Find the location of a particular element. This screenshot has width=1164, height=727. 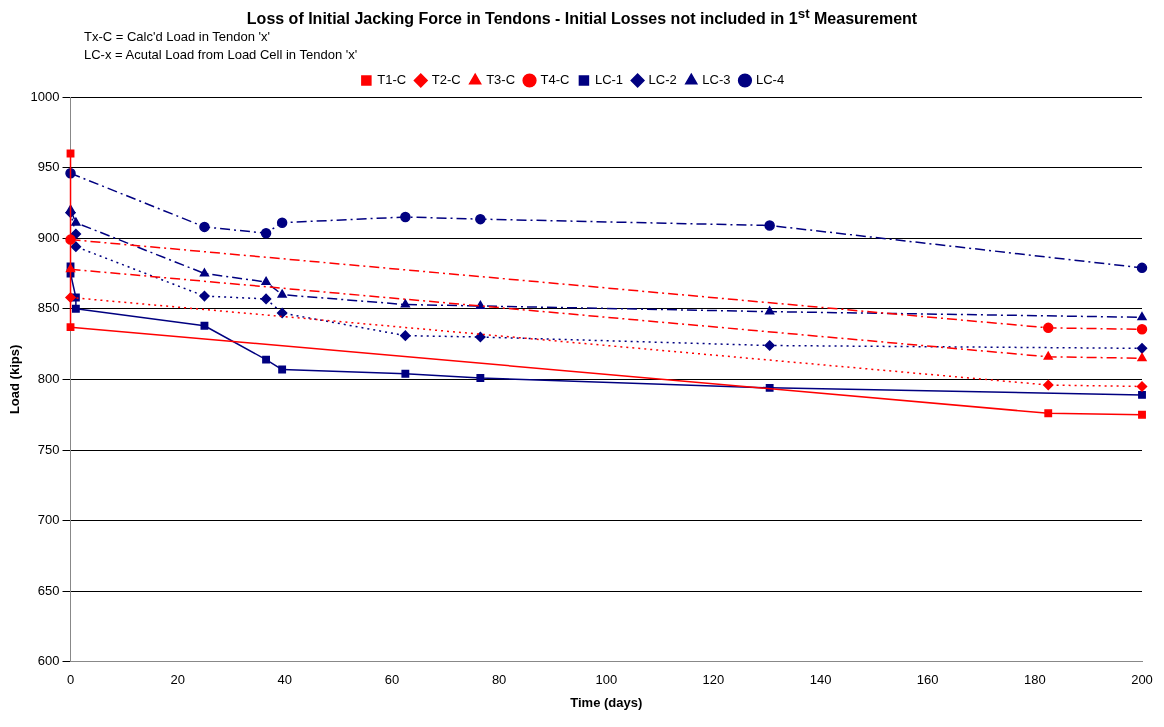

legend-label: T4-C is located at coordinates (555, 80).